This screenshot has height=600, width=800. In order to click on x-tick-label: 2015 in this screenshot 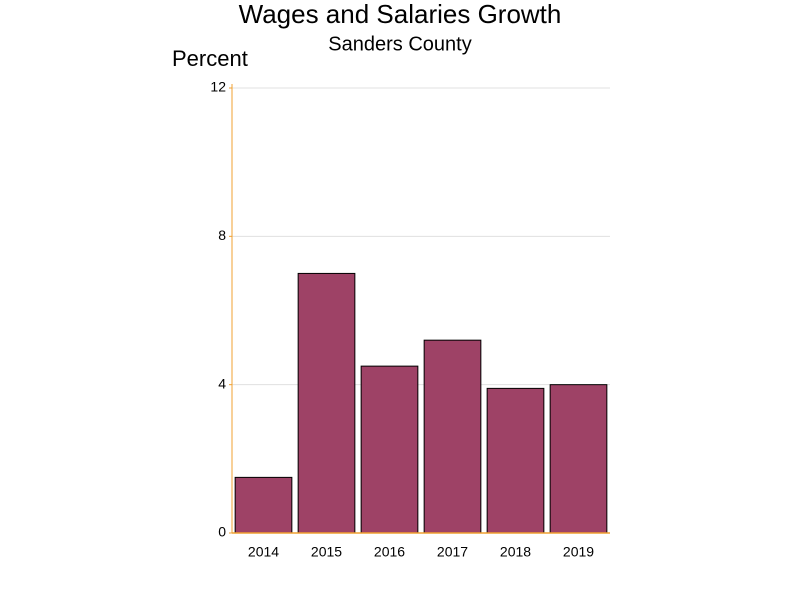, I will do `click(326, 552)`.